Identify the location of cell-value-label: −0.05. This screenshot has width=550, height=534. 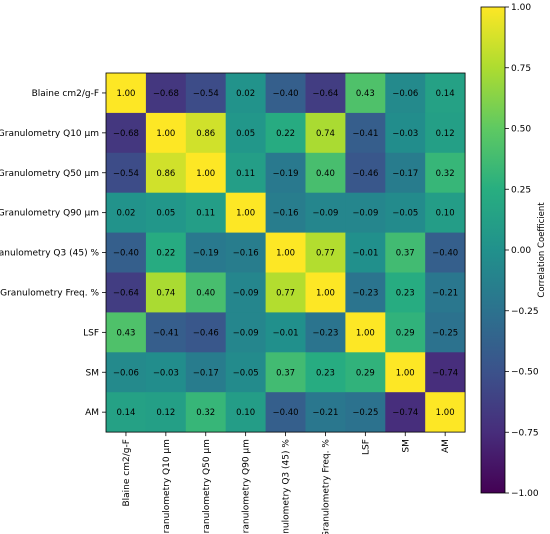
(246, 373).